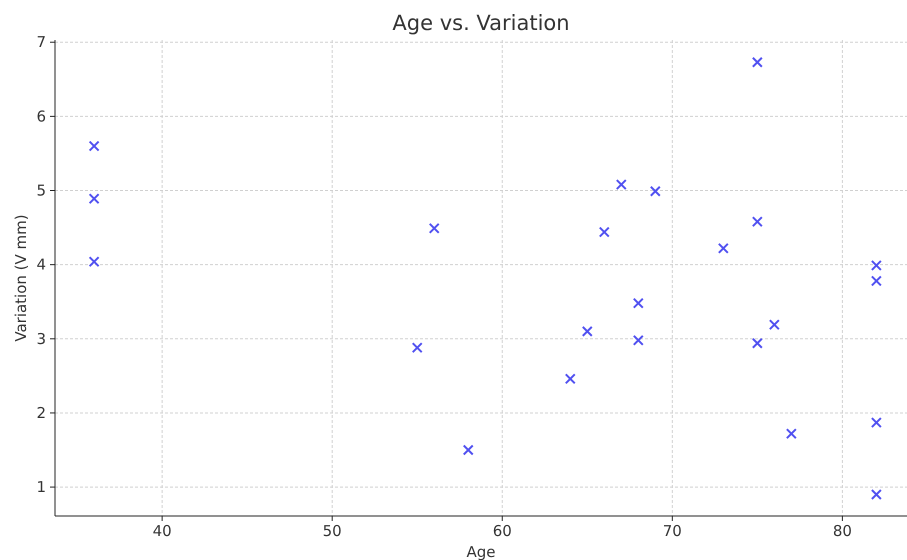 The image size is (907, 560). I want to click on x-tick-label: 70, so click(672, 531).